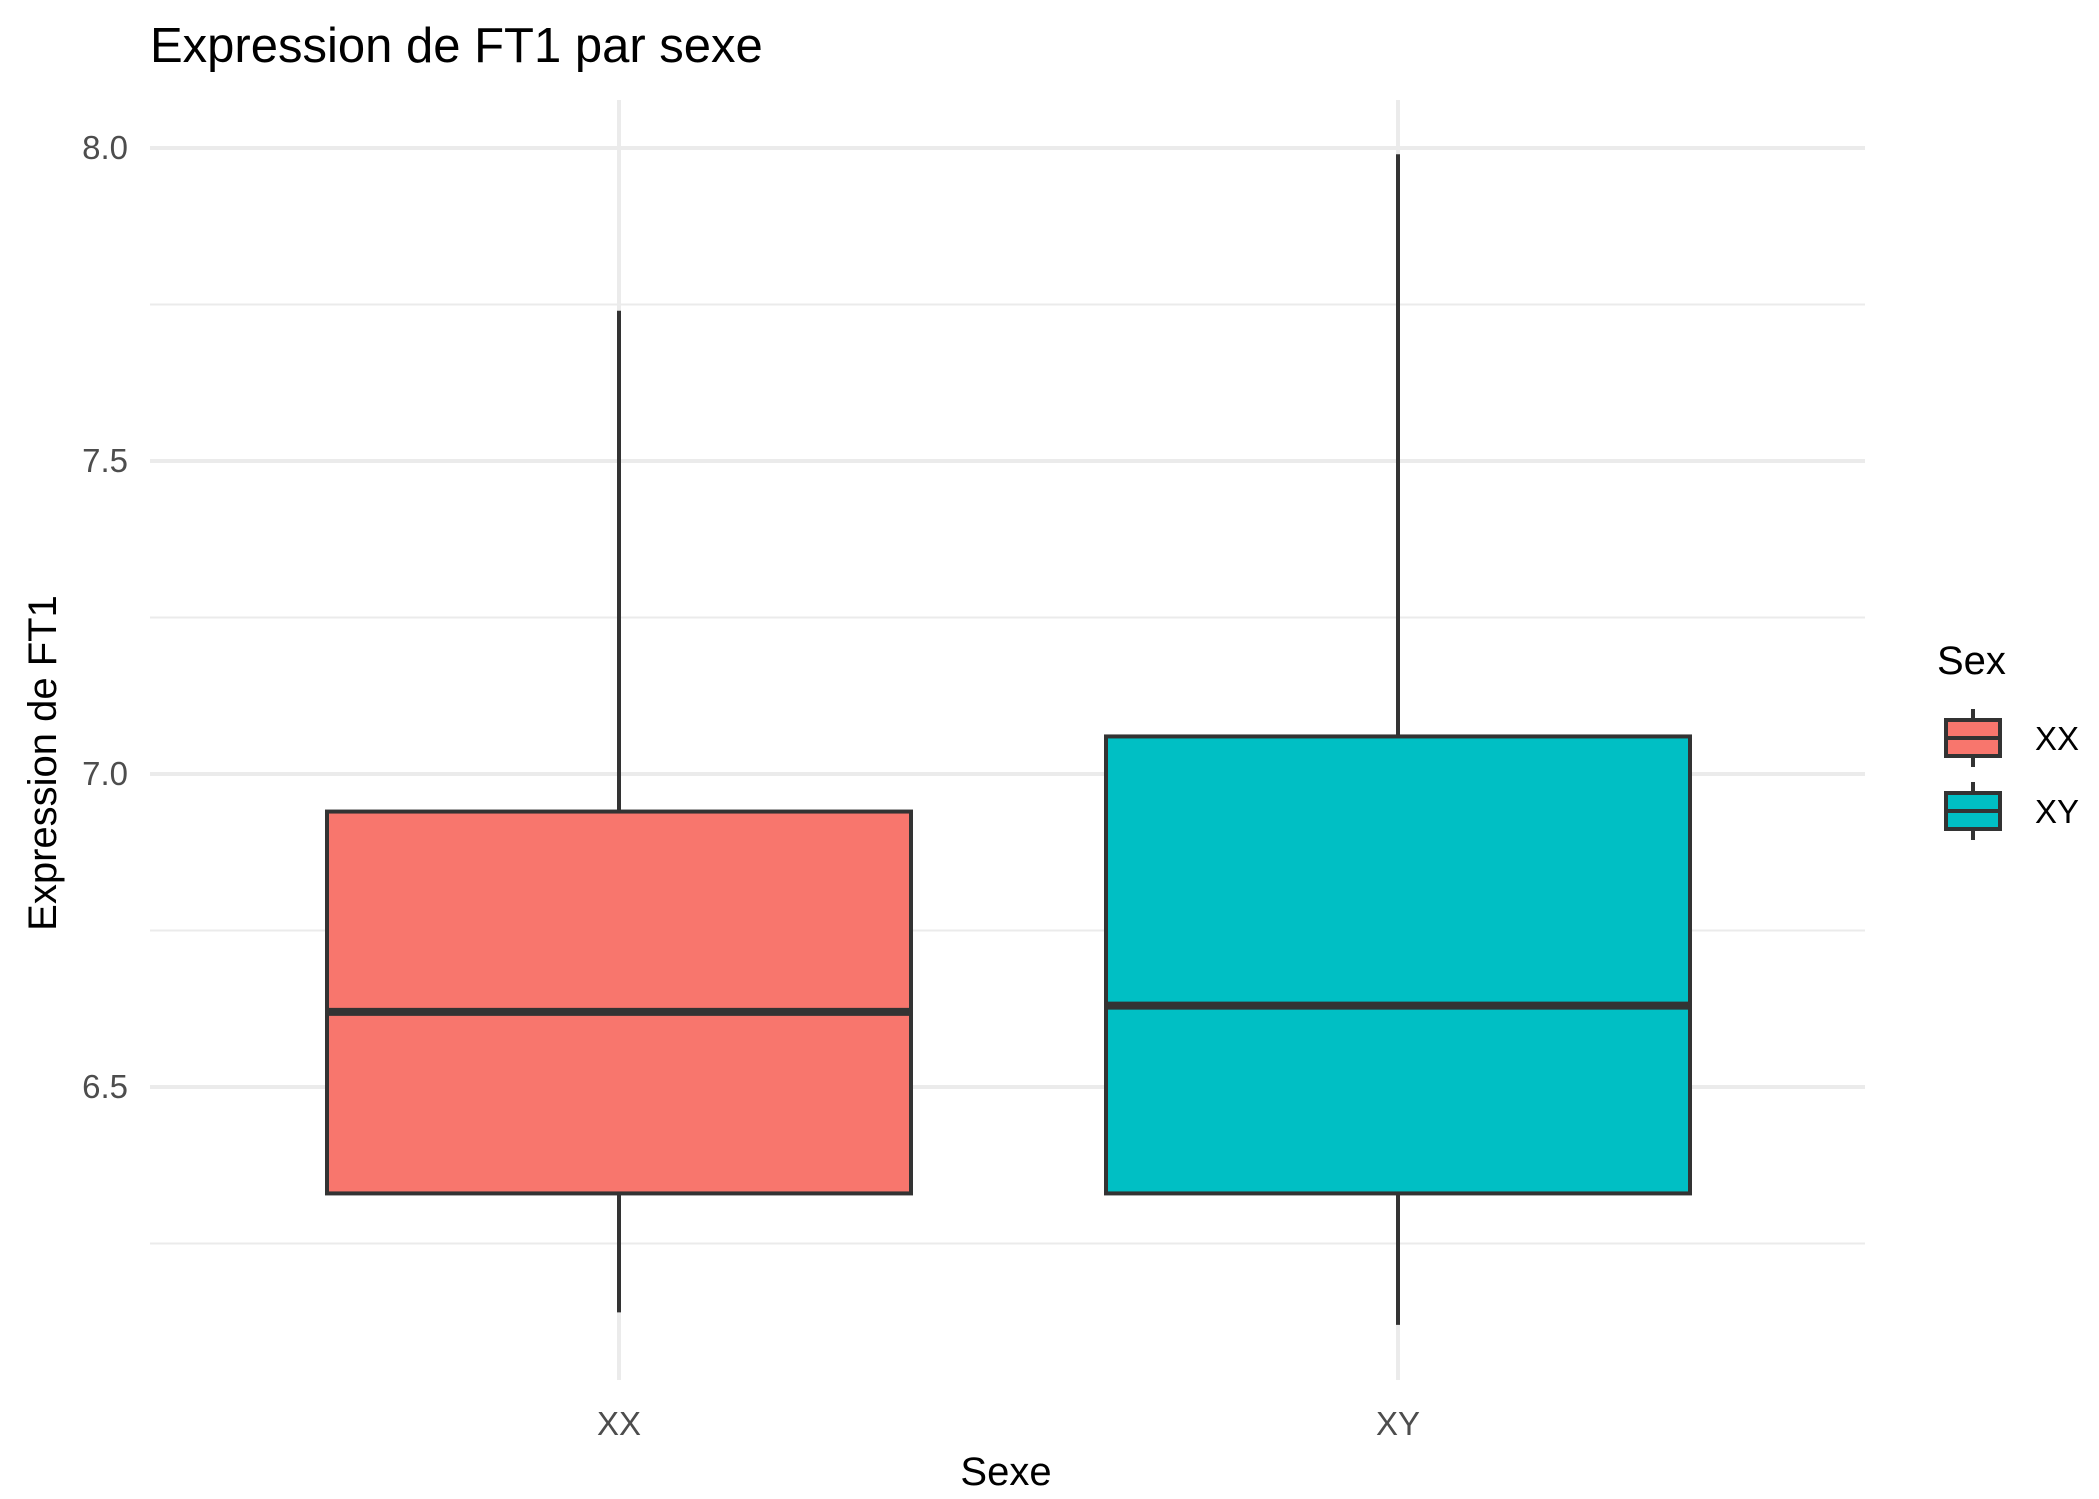  Describe the element at coordinates (105, 617) in the screenshot. I see `y-axis-ticks: 6.5 7.0 7.5 8.0` at that location.